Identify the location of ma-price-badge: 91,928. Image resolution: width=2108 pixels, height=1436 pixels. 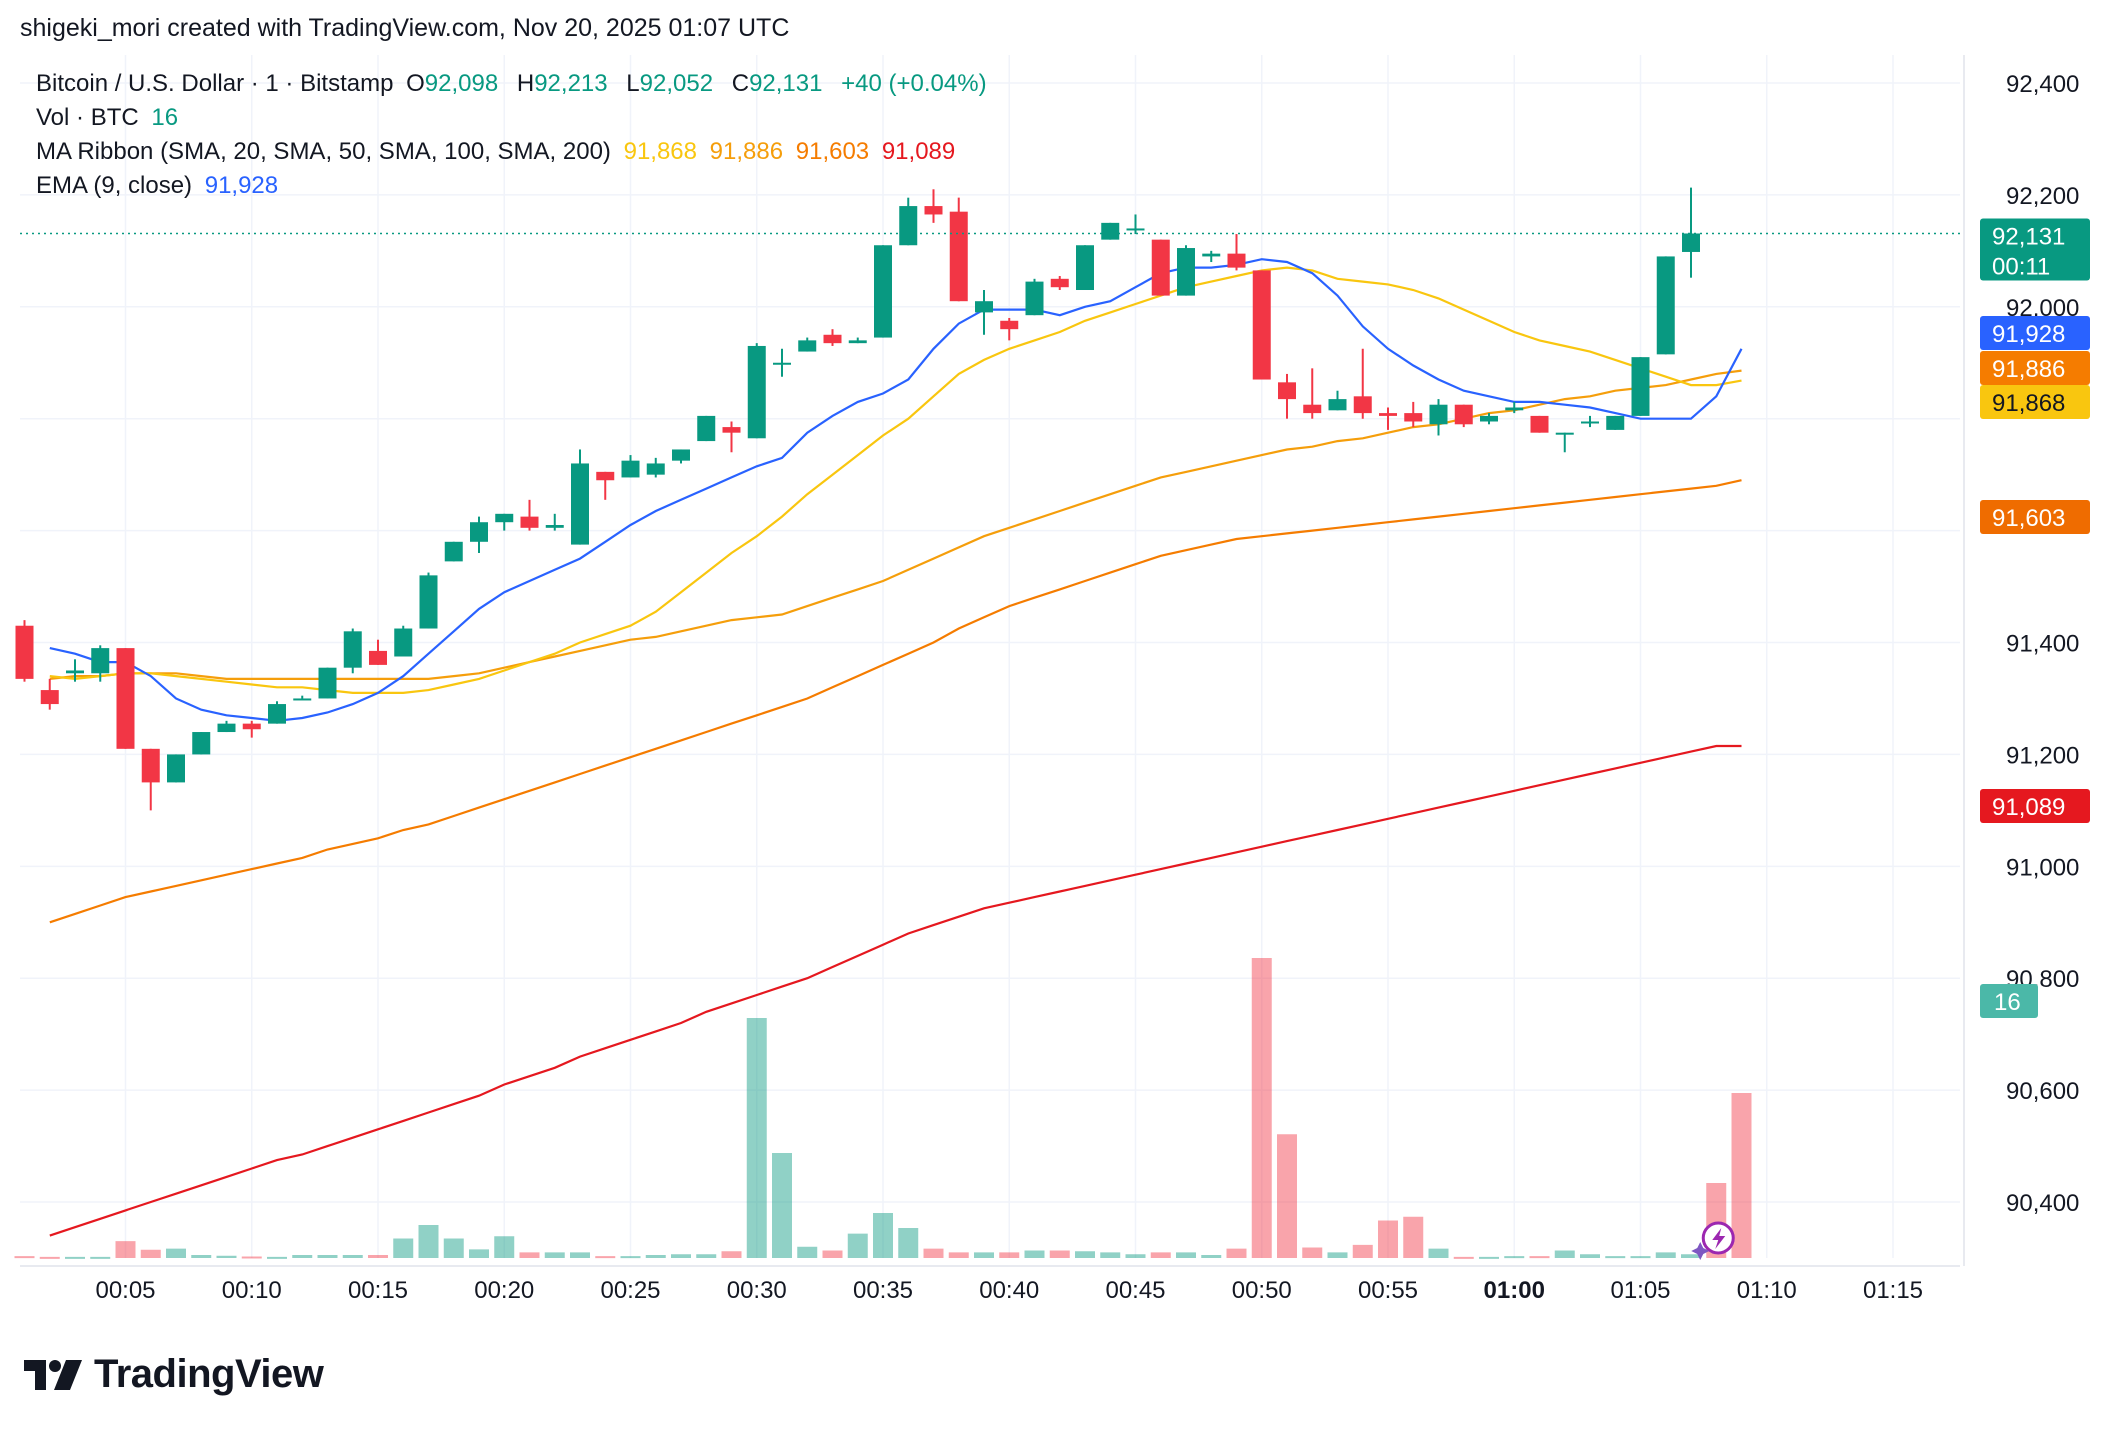
(2035, 333).